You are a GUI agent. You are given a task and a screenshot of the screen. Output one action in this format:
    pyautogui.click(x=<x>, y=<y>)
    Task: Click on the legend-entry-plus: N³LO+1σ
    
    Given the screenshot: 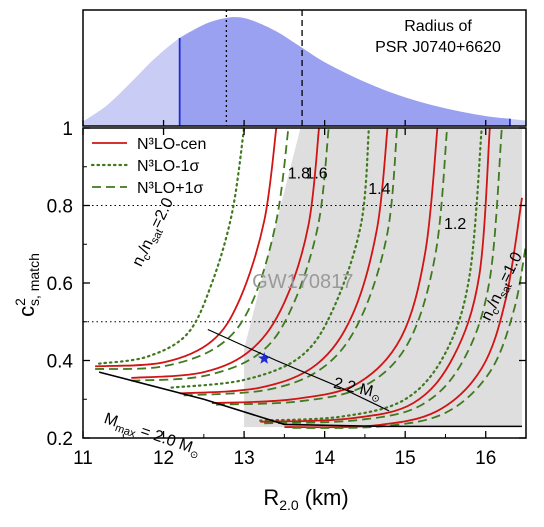 What is the action you would take?
    pyautogui.click(x=147, y=188)
    